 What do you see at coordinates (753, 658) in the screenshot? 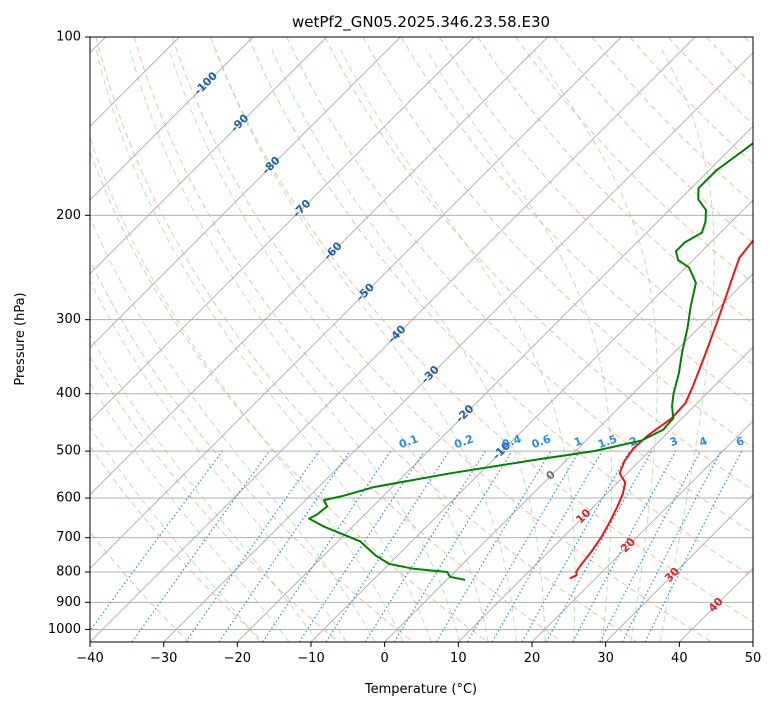
I see `x-tick-label: 50` at bounding box center [753, 658].